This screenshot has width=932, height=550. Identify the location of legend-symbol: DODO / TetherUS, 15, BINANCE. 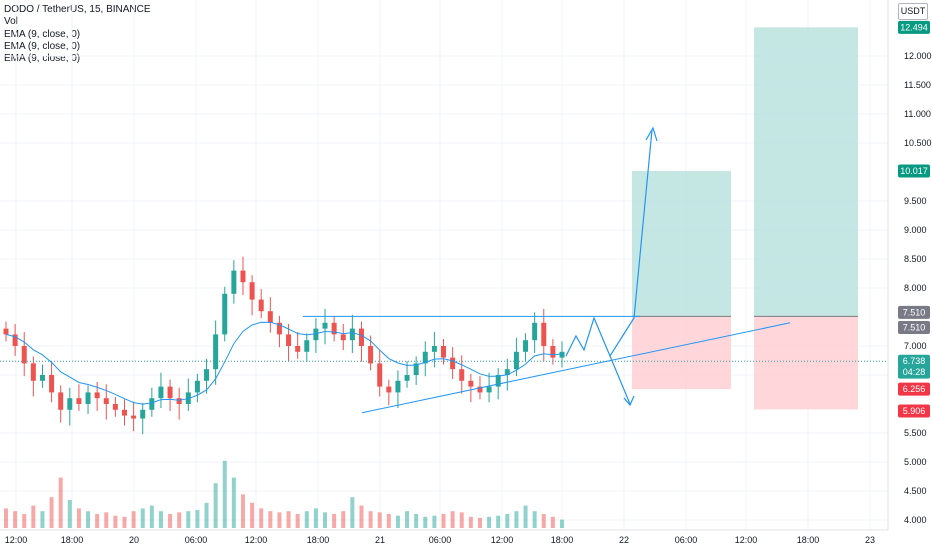
(77, 9).